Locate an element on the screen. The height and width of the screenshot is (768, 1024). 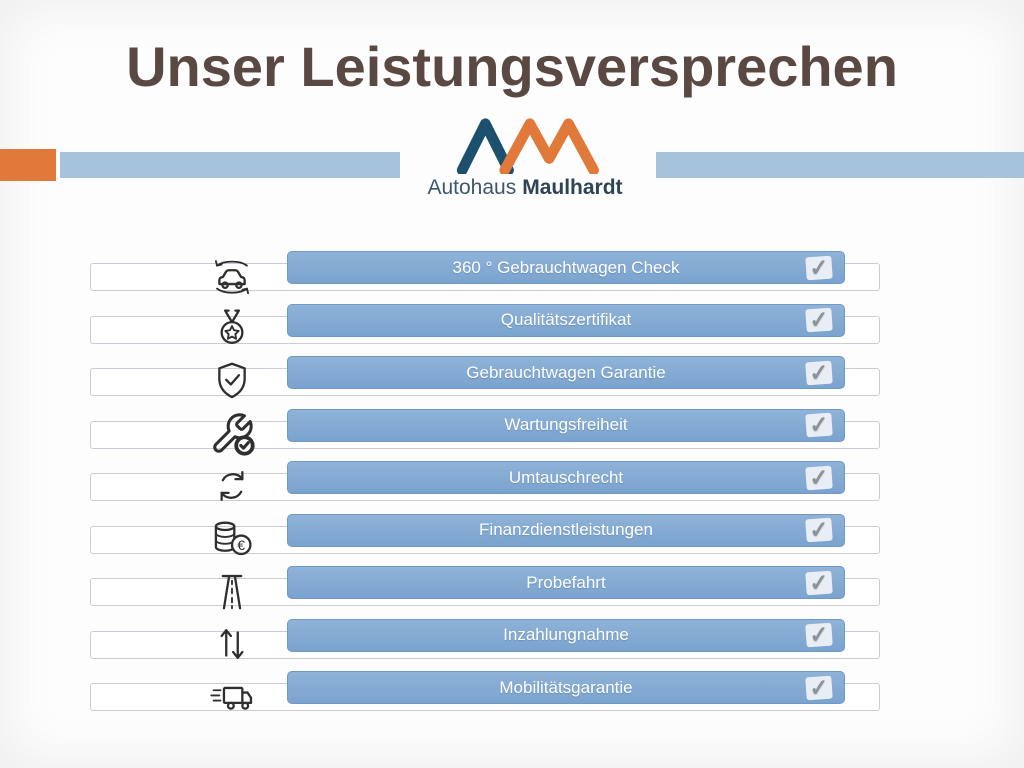
brand-name-bold: Maulhardt is located at coordinates (572, 187).